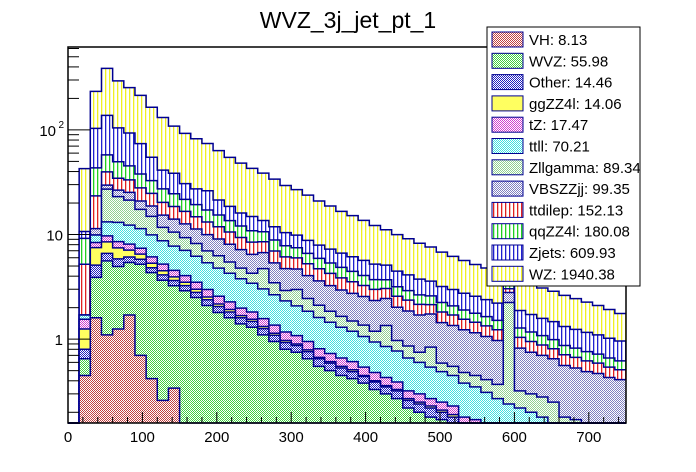 Image resolution: width=696 pixels, height=472 pixels. Describe the element at coordinates (553, 274) in the screenshot. I see `legend-item-wz: WZ: 1940.38` at that location.